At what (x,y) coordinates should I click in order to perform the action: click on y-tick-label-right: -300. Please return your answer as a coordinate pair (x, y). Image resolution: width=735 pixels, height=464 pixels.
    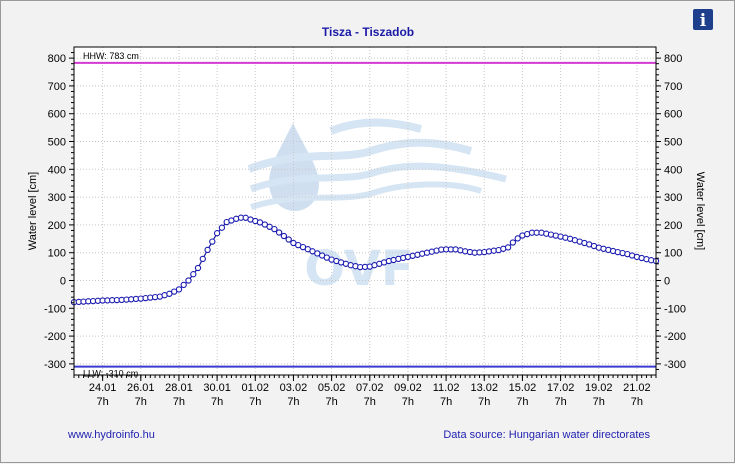
    Looking at the image, I should click on (675, 365).